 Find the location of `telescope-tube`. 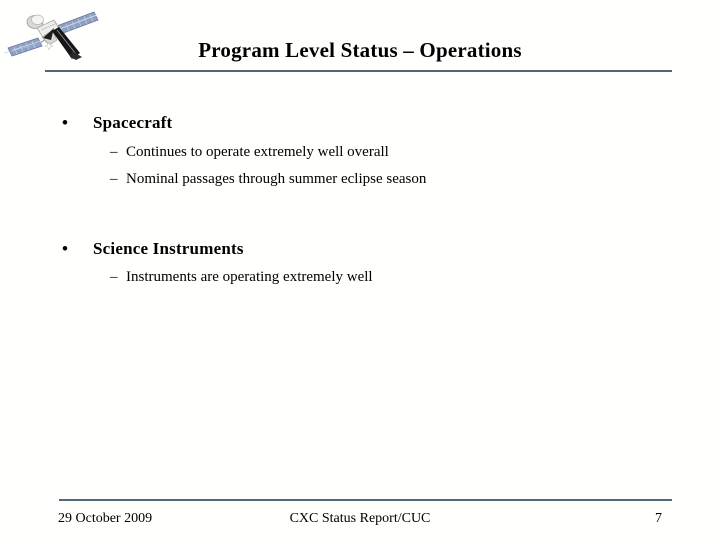

telescope-tube is located at coordinates (67, 43).